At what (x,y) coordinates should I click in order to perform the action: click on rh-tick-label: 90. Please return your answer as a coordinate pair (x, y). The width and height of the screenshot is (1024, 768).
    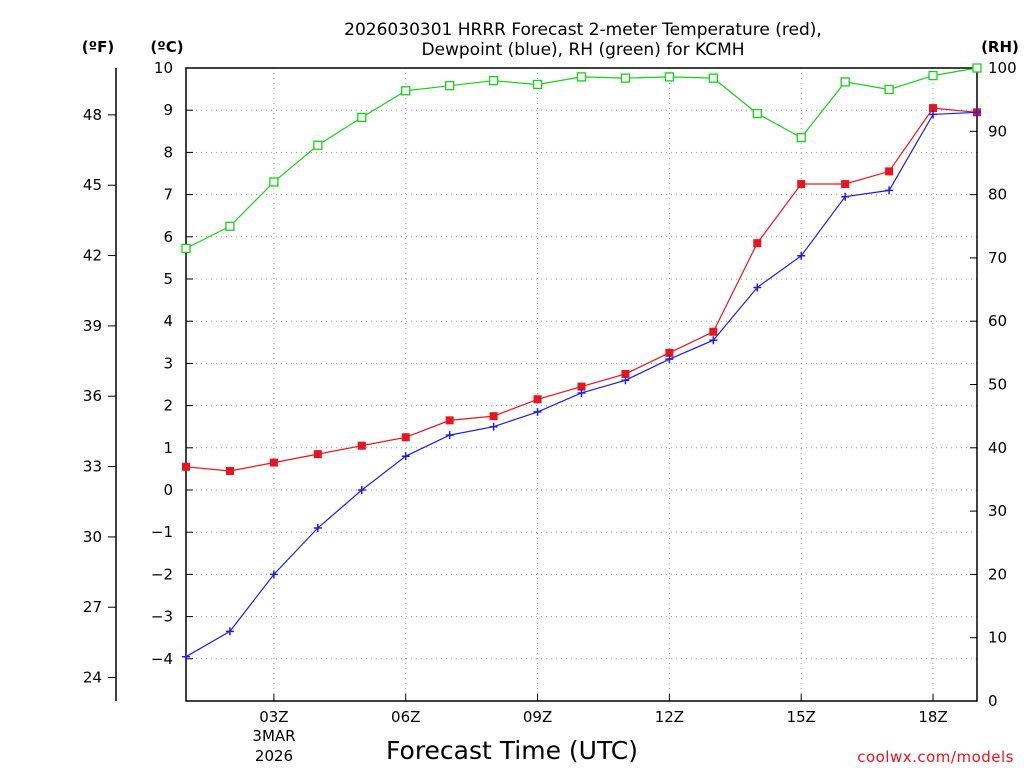
    Looking at the image, I should click on (997, 131).